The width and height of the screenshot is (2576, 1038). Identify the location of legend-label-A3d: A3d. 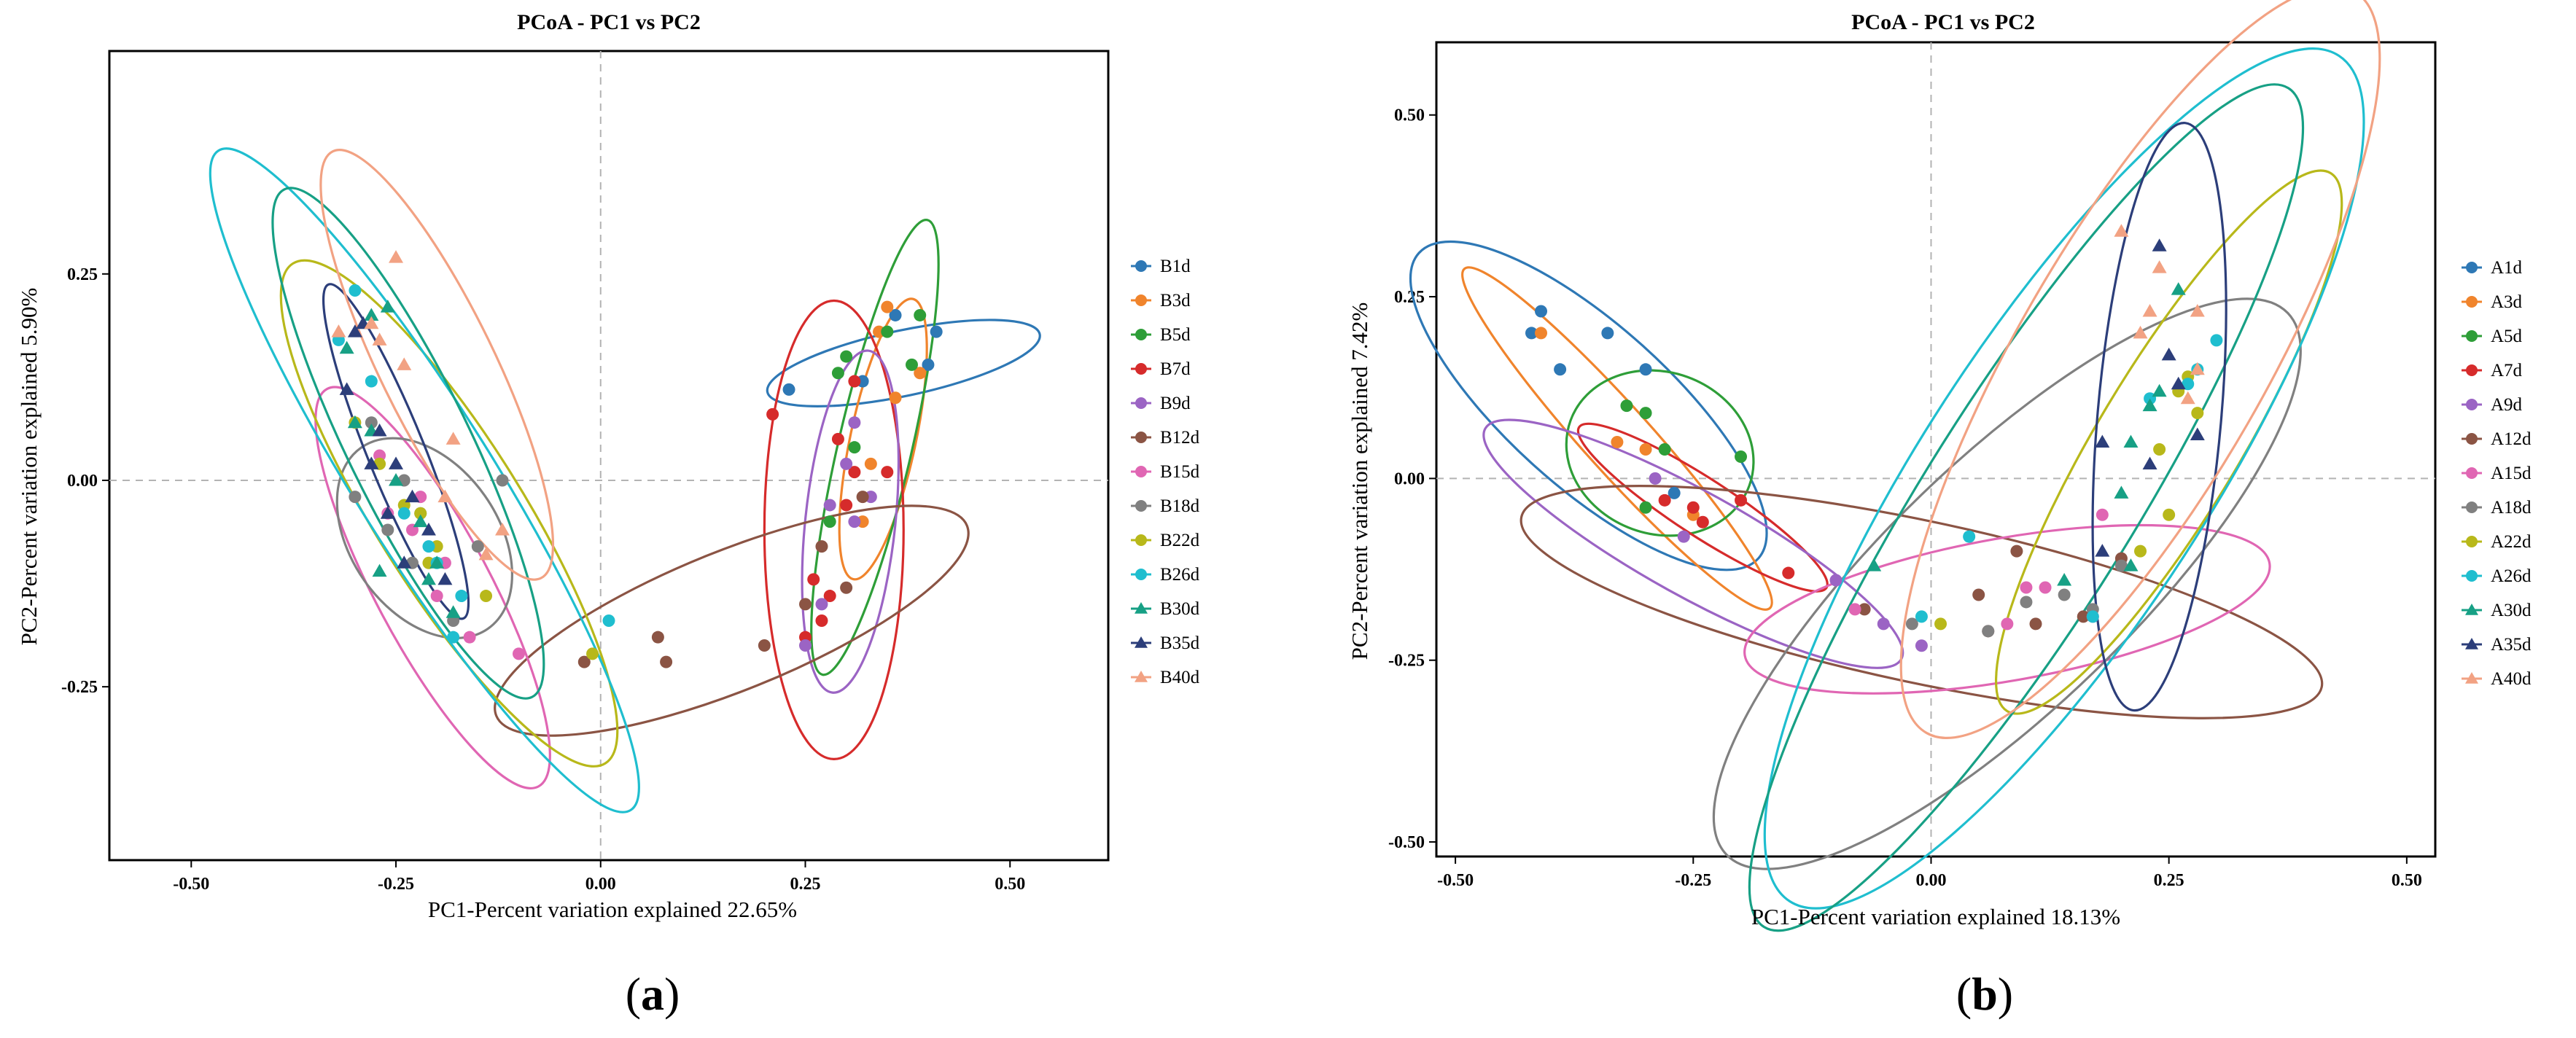
(2507, 302).